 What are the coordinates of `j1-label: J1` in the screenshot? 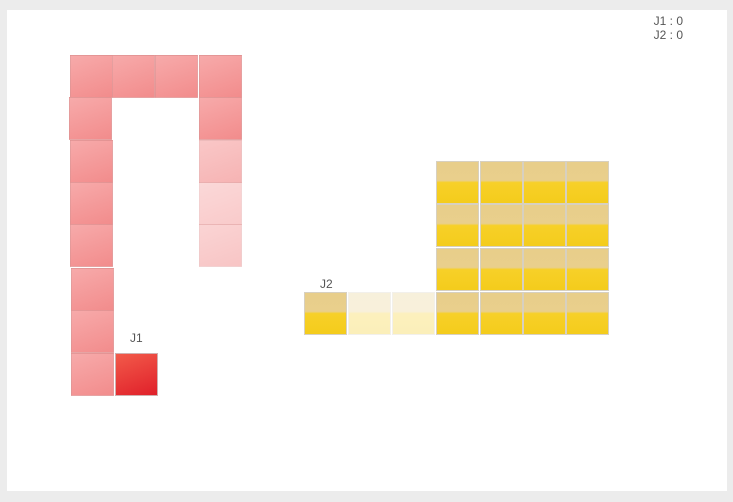 It's located at (136, 338).